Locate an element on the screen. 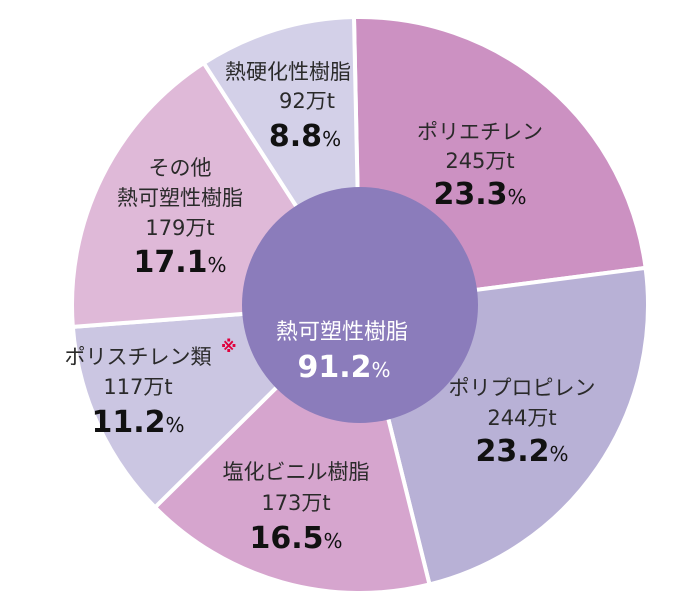 This screenshot has width=690, height=615. slice-amount: 92万t is located at coordinates (307, 101).